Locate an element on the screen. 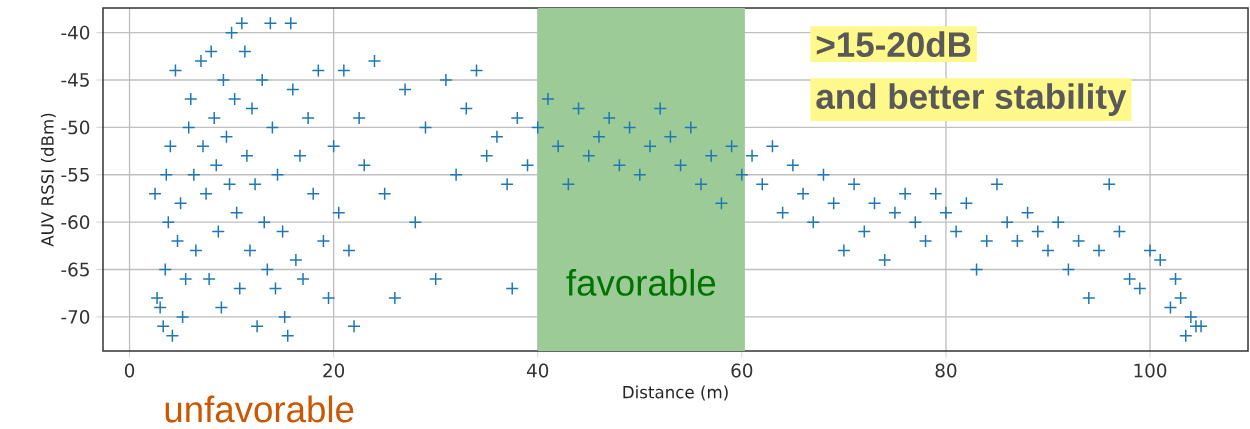 The width and height of the screenshot is (1250, 429). x-tick-label: 20 is located at coordinates (334, 370).